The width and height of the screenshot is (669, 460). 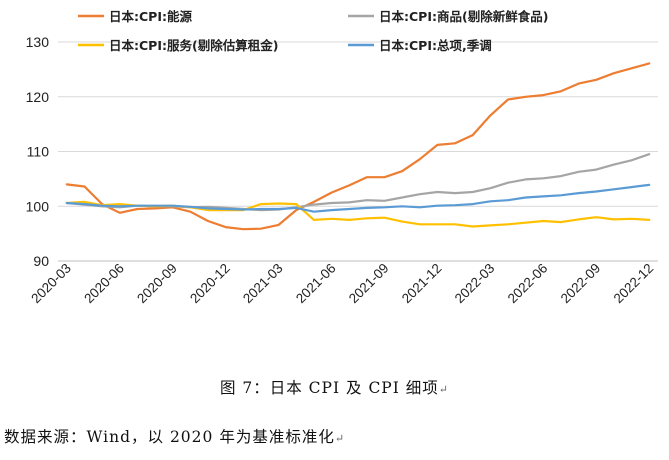 What do you see at coordinates (316, 284) in the screenshot?
I see `x-tick-label: 2021-06` at bounding box center [316, 284].